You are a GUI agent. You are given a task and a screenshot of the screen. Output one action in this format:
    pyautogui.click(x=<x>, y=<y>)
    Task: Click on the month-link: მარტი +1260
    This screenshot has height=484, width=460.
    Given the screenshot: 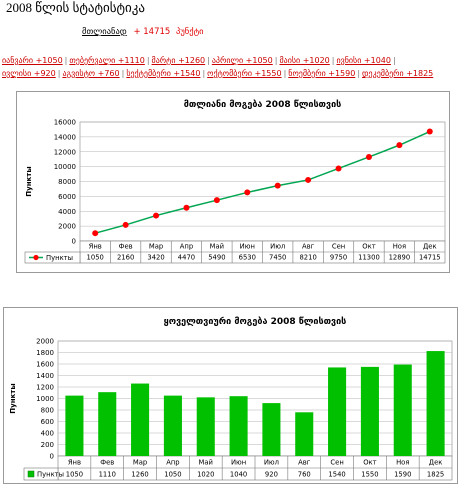 What is the action you would take?
    pyautogui.click(x=178, y=60)
    